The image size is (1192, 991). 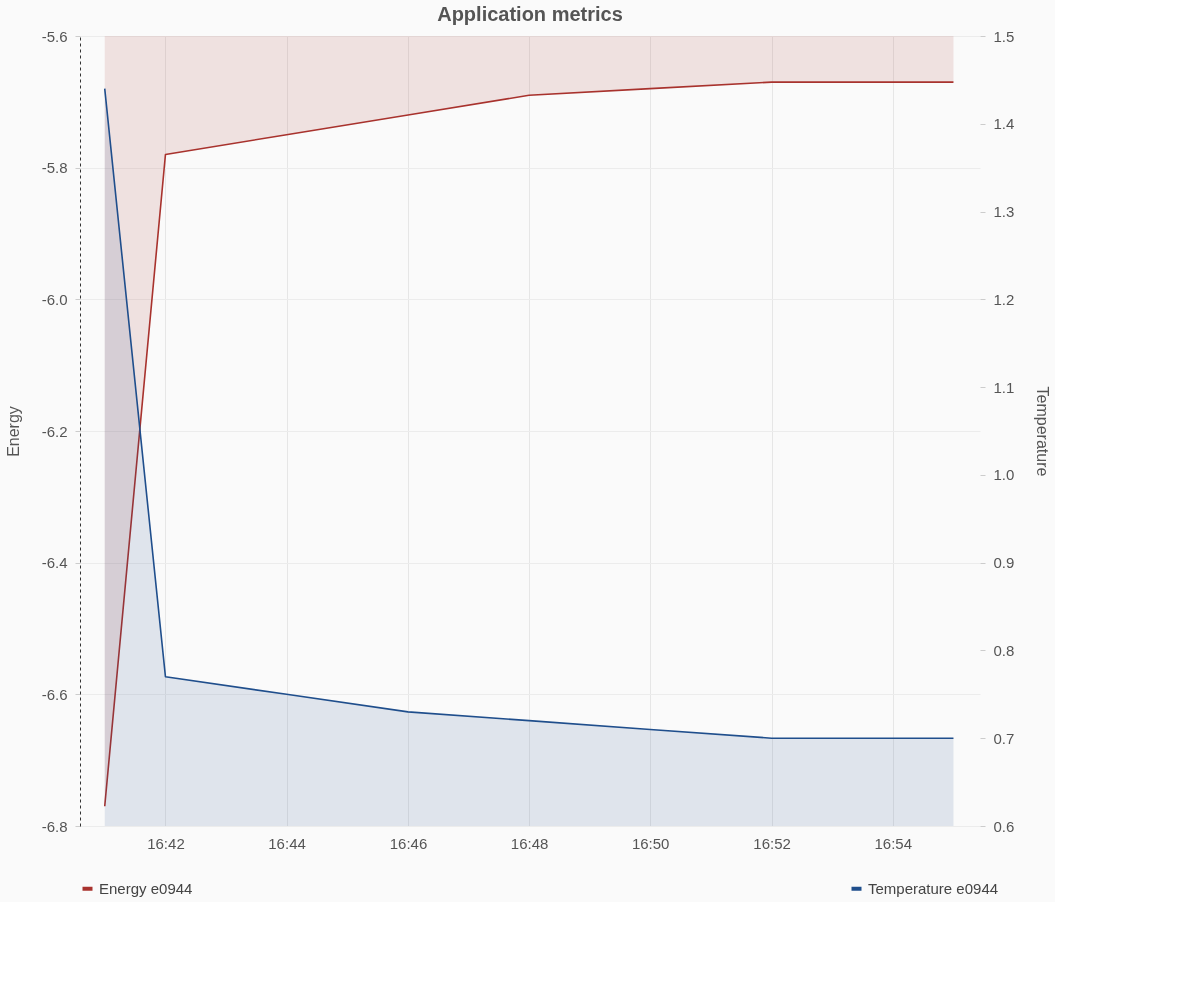 I want to click on y-tick-label: -6.0, so click(x=54, y=299).